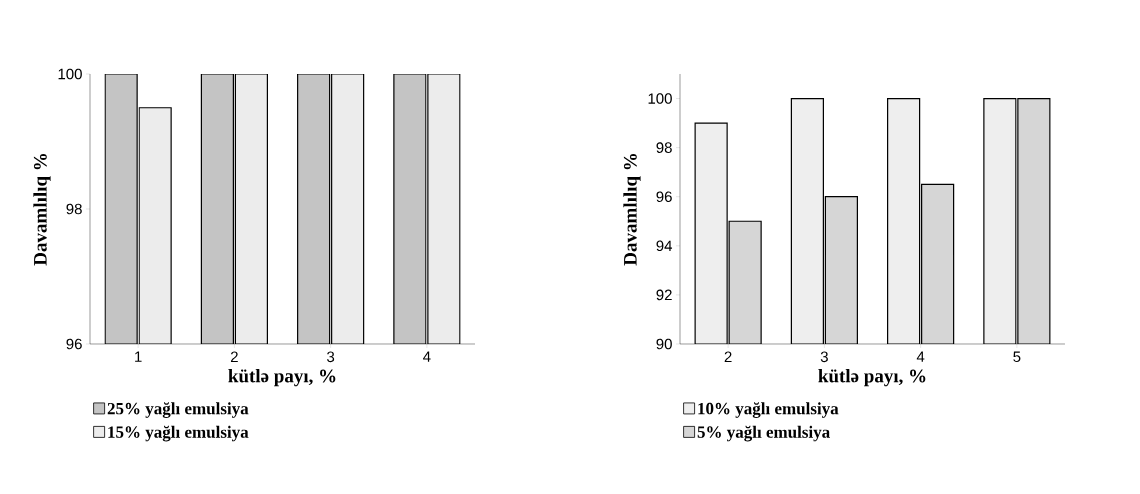 Image resolution: width=1140 pixels, height=494 pixels. I want to click on legend-label: 25% yağlı emulsiya, so click(178, 410).